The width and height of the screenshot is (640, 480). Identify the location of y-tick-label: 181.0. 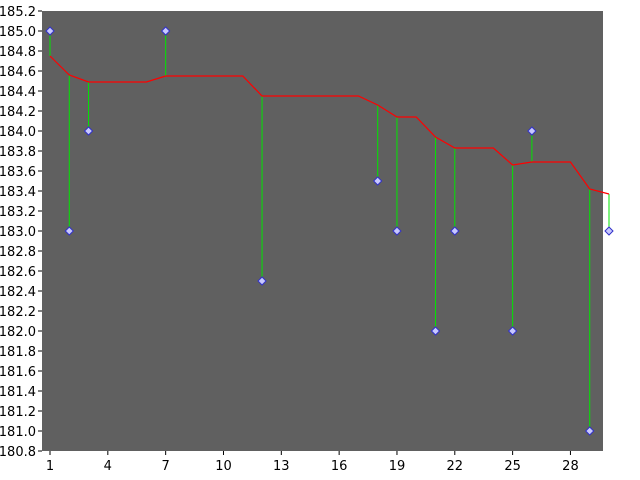
(18, 432).